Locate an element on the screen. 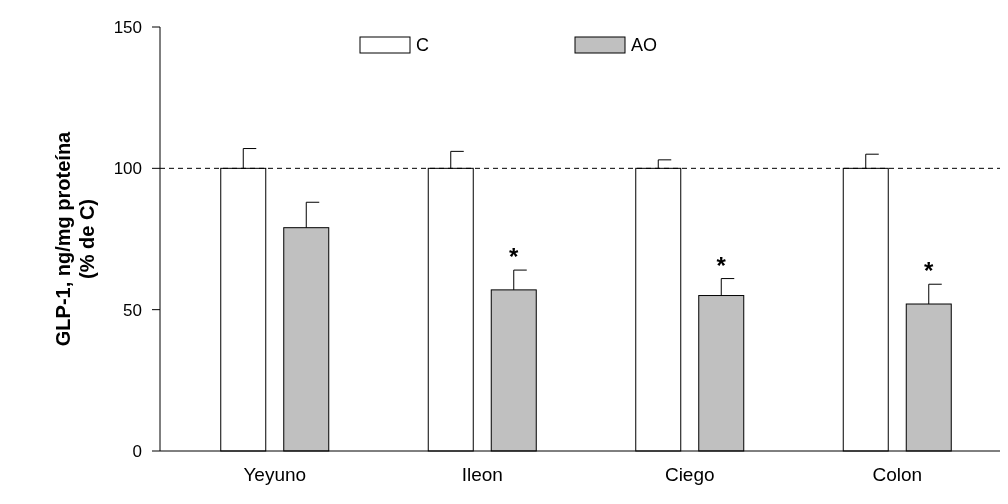  y-tick-label: 0 is located at coordinates (137, 451).